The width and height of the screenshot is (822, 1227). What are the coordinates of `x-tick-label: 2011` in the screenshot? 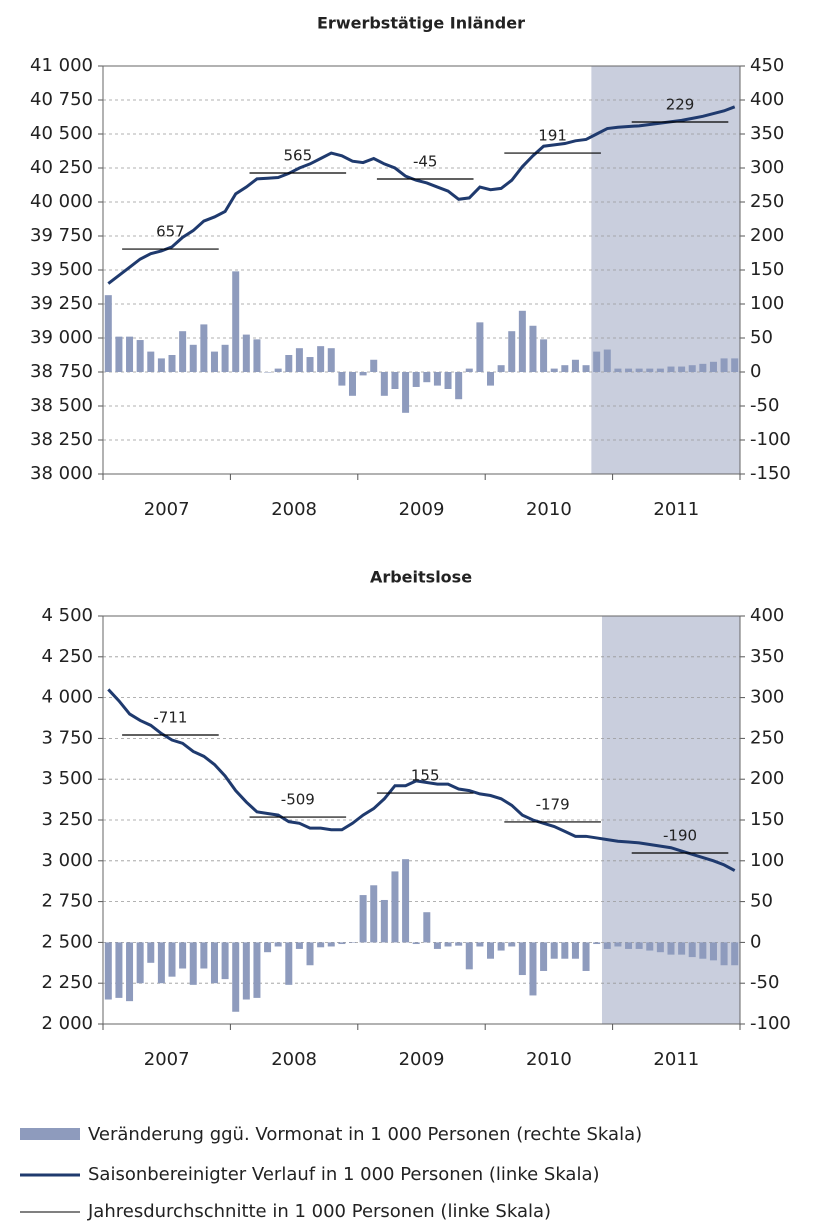 It's located at (676, 509).